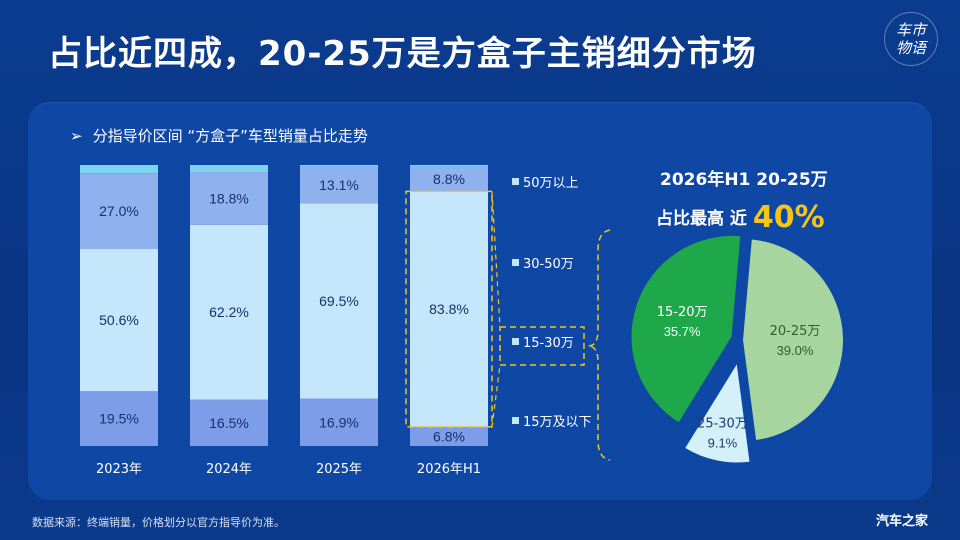 The width and height of the screenshot is (960, 540). I want to click on legend-highlight-box, so click(542, 346).